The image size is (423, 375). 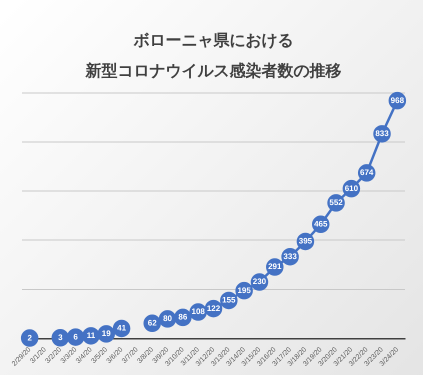 I want to click on data-label: 2, so click(x=29, y=337).